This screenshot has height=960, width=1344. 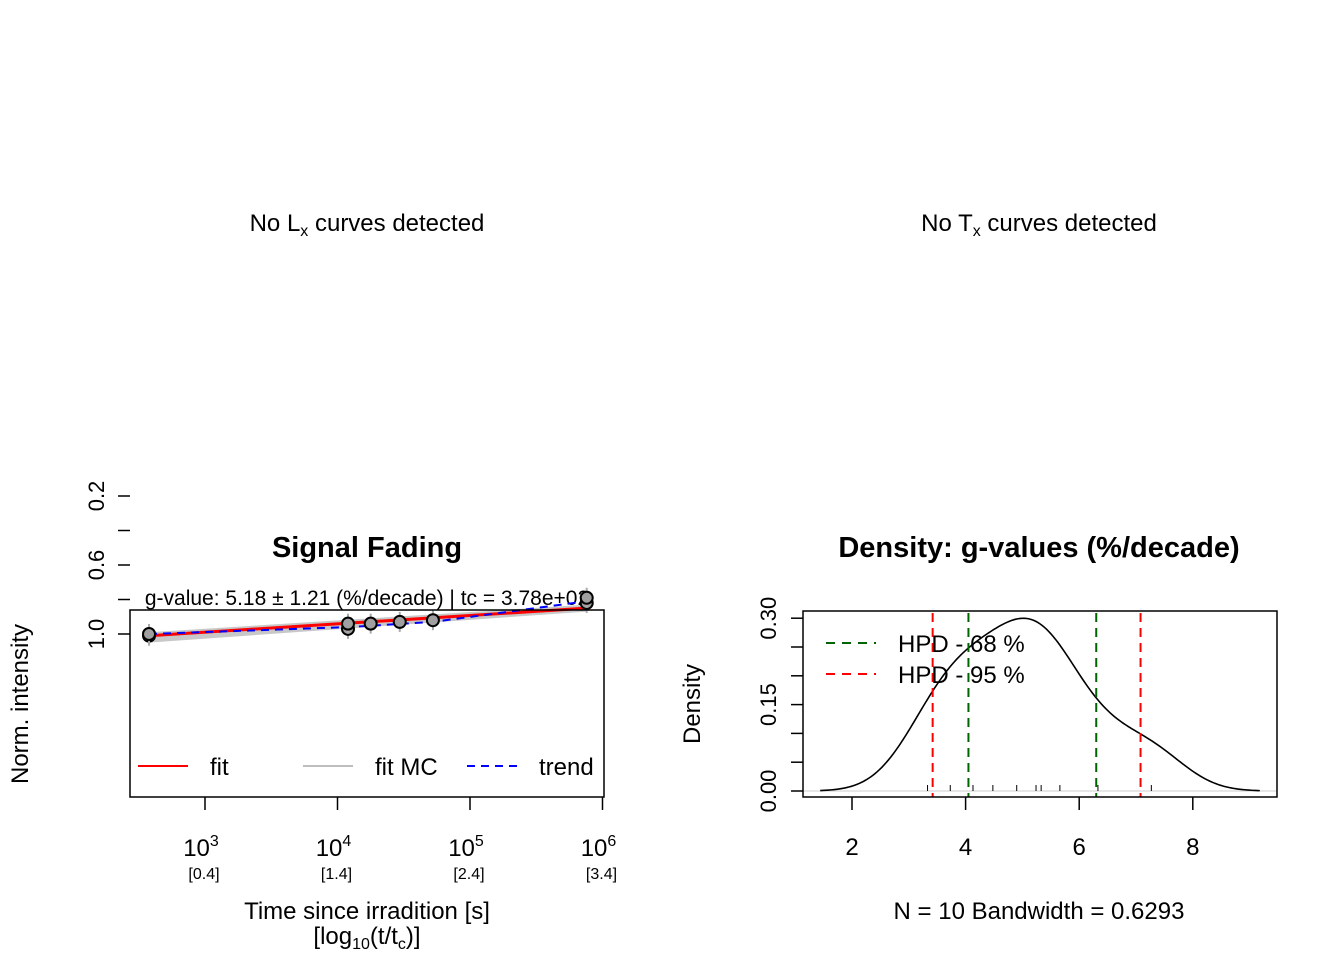 What do you see at coordinates (566, 767) in the screenshot?
I see `legend-label: trend` at bounding box center [566, 767].